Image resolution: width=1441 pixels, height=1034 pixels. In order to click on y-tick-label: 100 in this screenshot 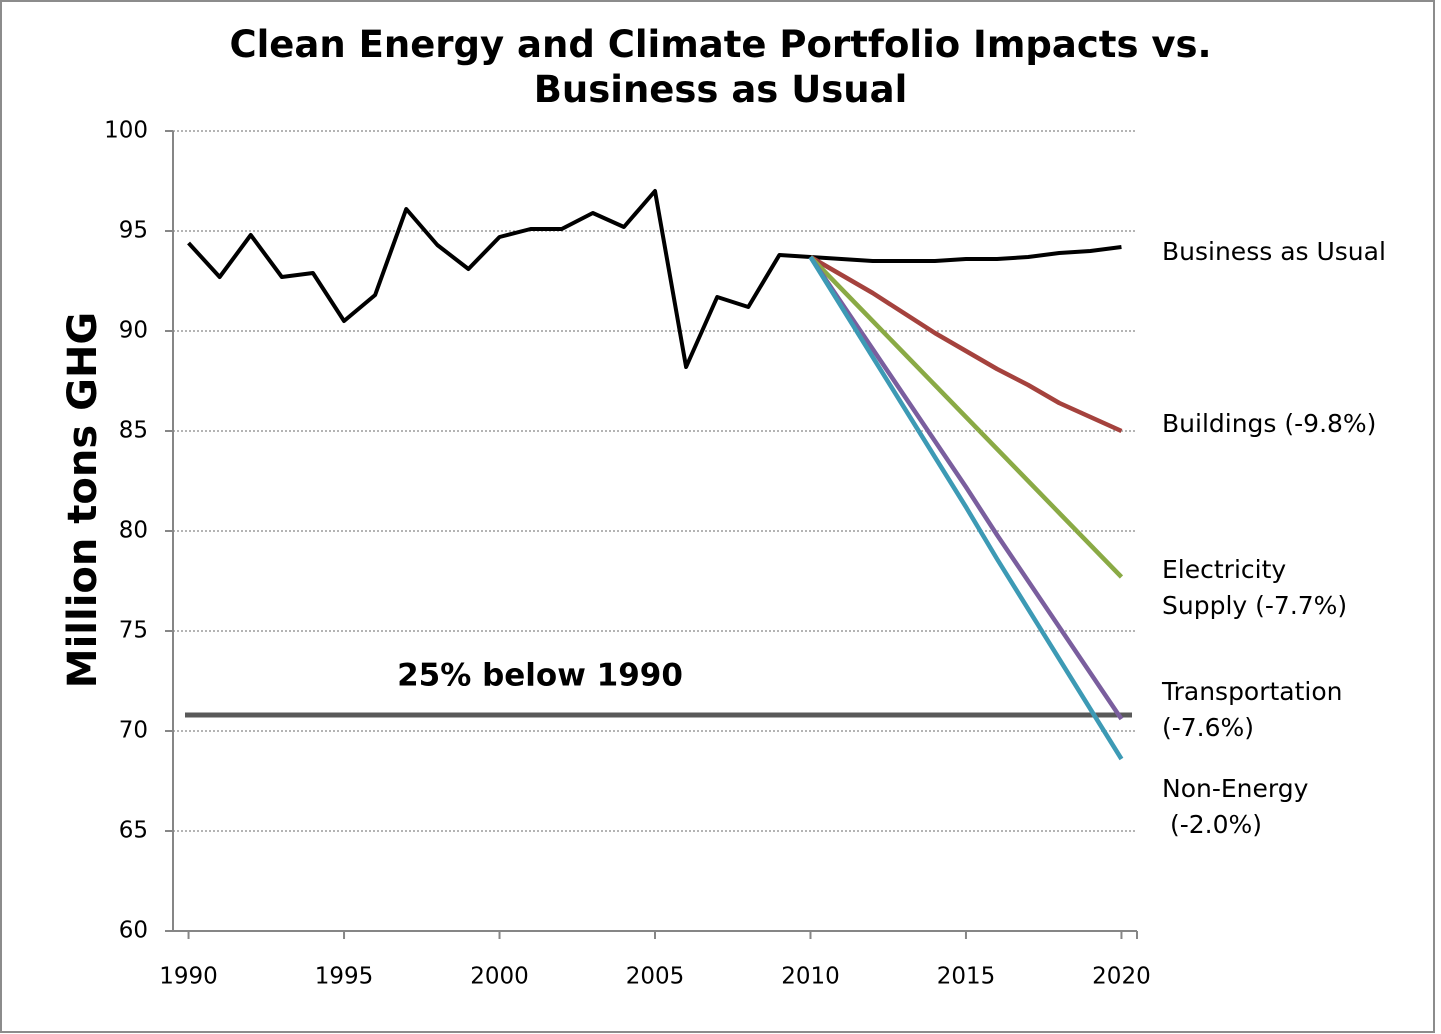, I will do `click(126, 131)`.